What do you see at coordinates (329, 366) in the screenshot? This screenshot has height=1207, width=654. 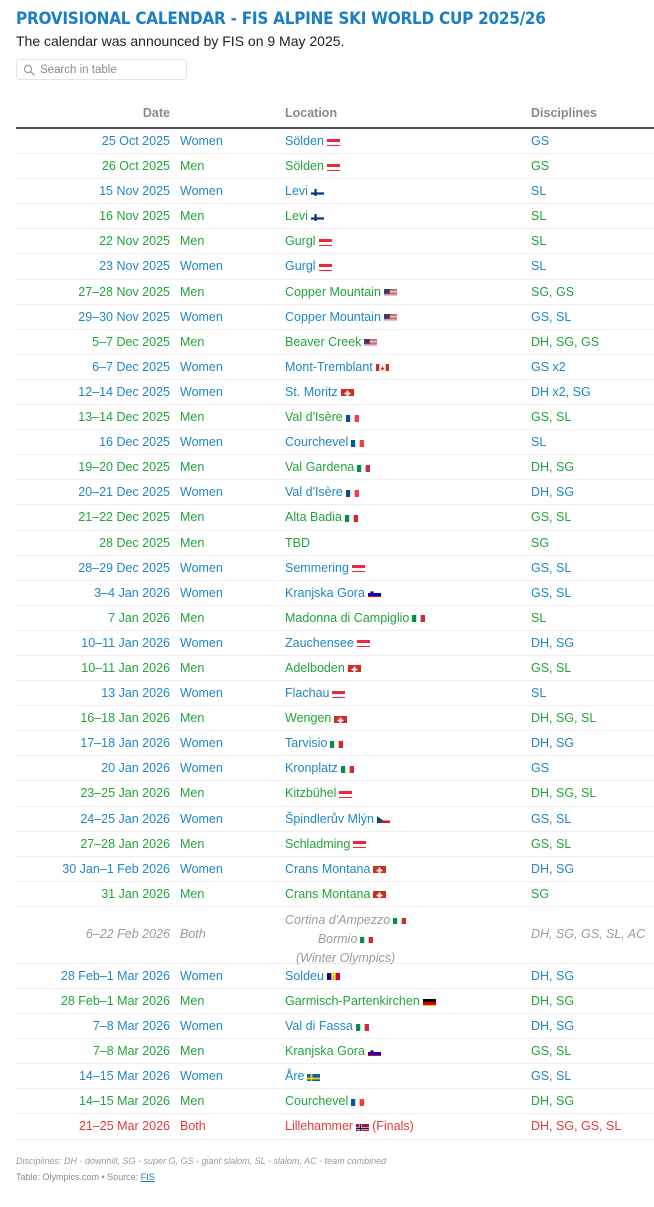 I see `location-name: Mont-Tremblant` at bounding box center [329, 366].